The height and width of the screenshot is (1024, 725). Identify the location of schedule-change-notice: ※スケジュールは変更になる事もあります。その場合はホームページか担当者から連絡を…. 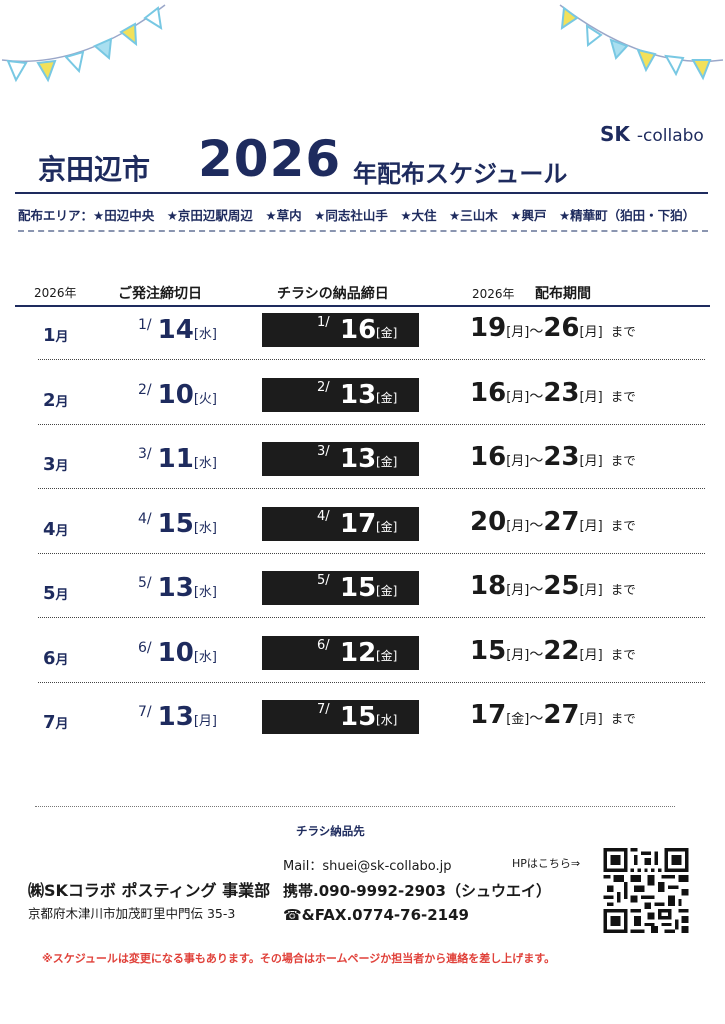
(299, 958).